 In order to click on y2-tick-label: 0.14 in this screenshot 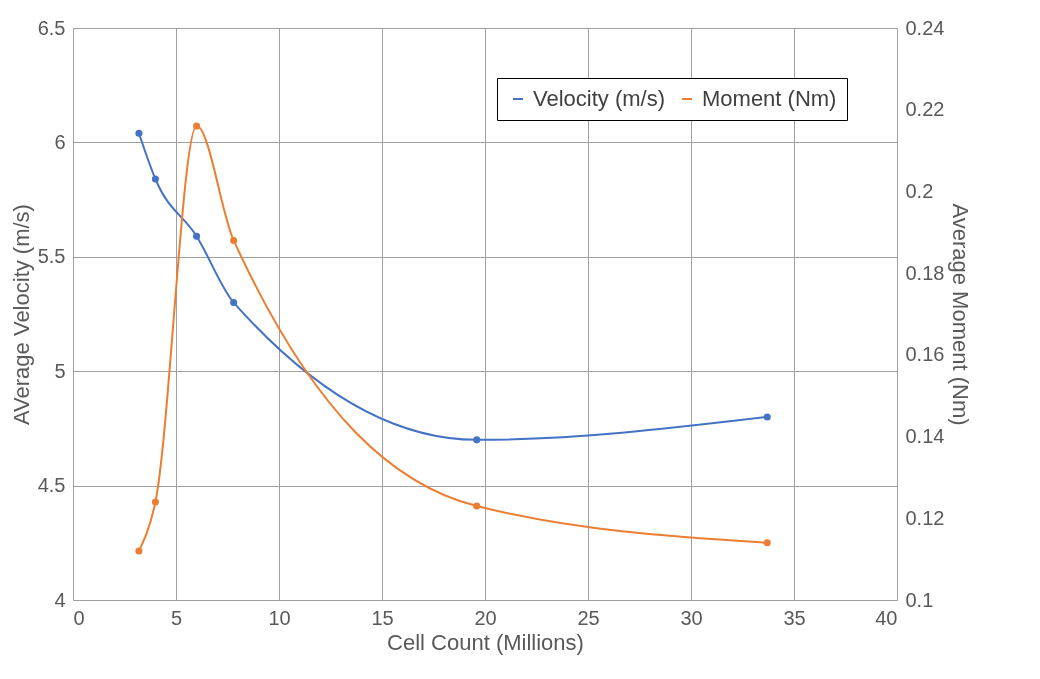, I will do `click(925, 436)`.